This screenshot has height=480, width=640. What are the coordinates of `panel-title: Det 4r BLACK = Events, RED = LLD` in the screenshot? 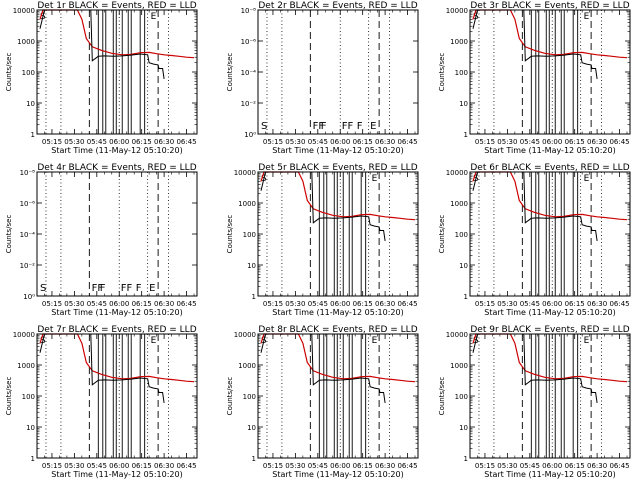 It's located at (116, 168).